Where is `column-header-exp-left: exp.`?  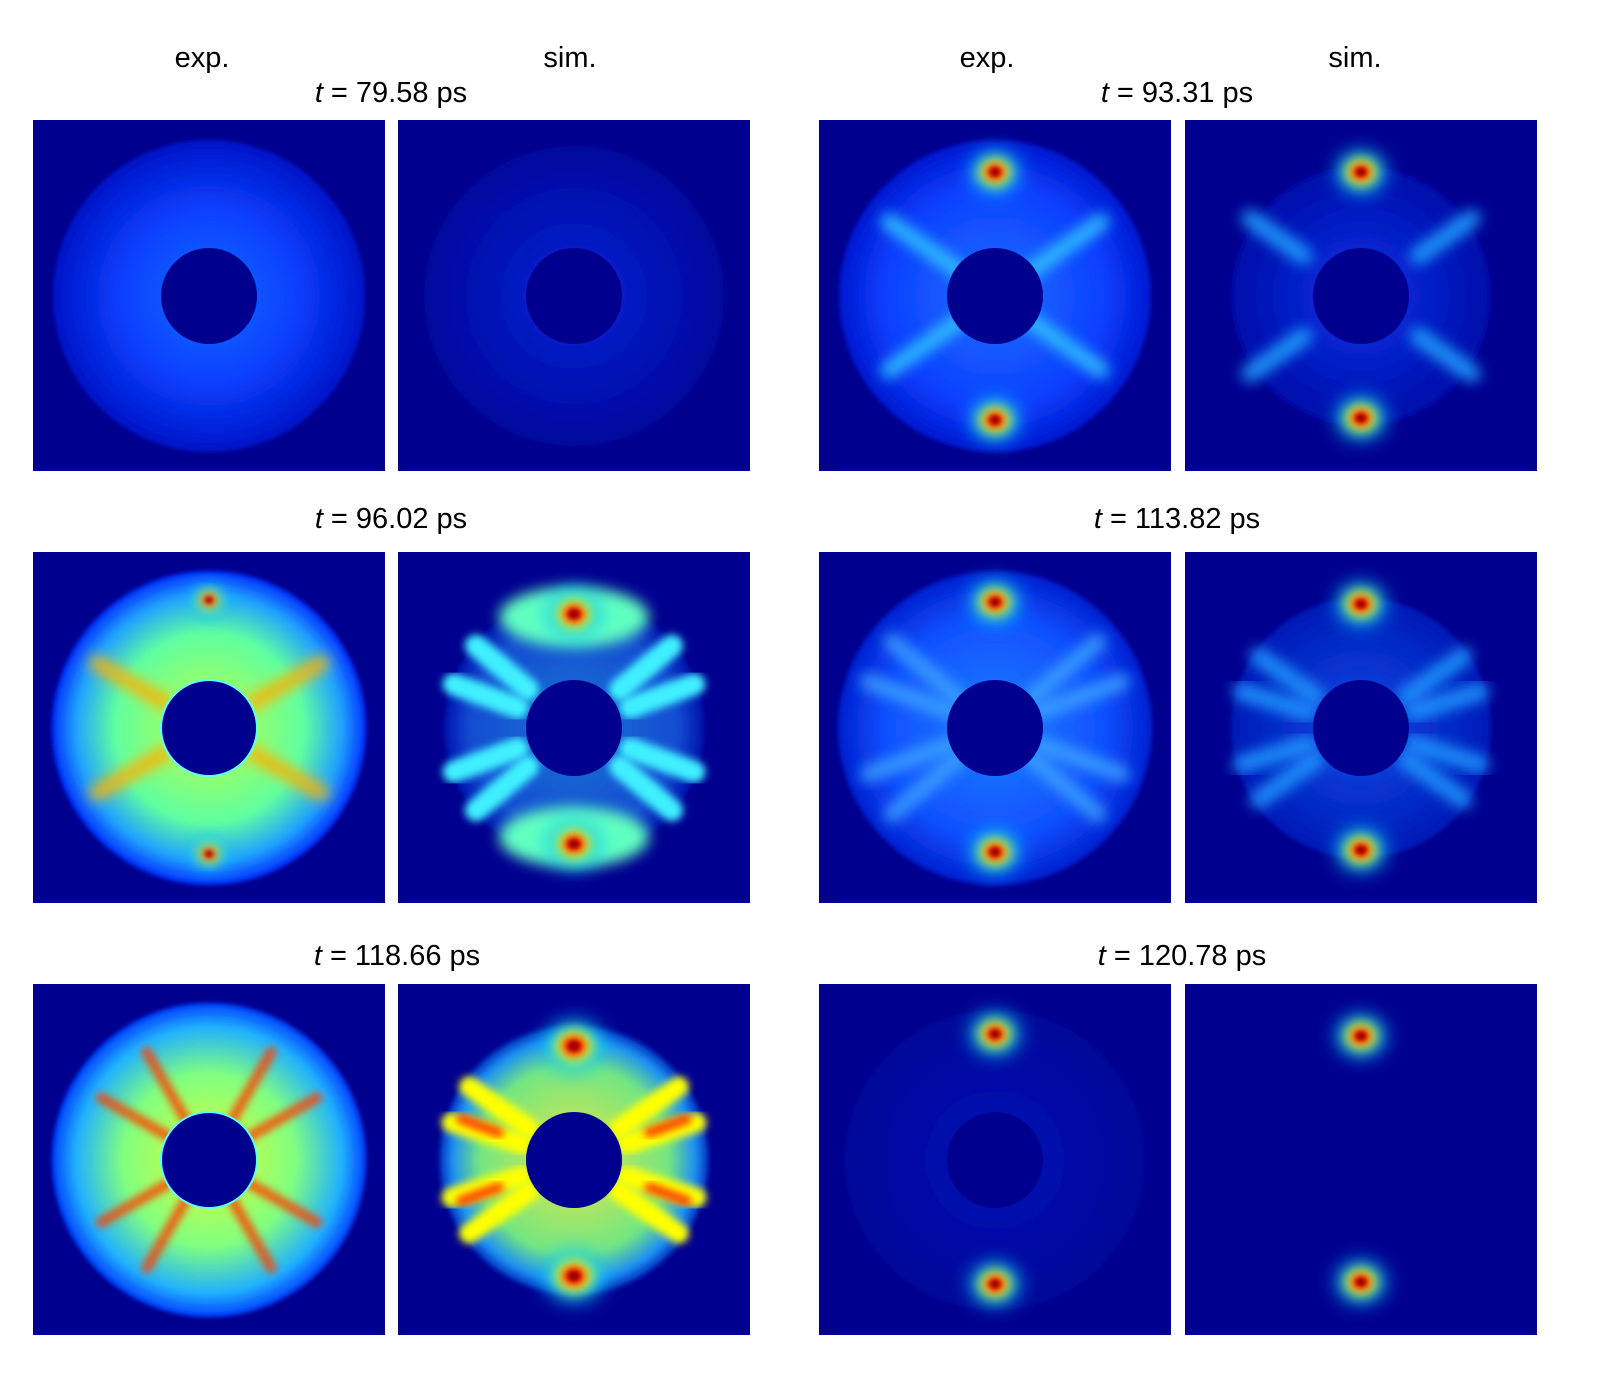
column-header-exp-left: exp. is located at coordinates (202, 58).